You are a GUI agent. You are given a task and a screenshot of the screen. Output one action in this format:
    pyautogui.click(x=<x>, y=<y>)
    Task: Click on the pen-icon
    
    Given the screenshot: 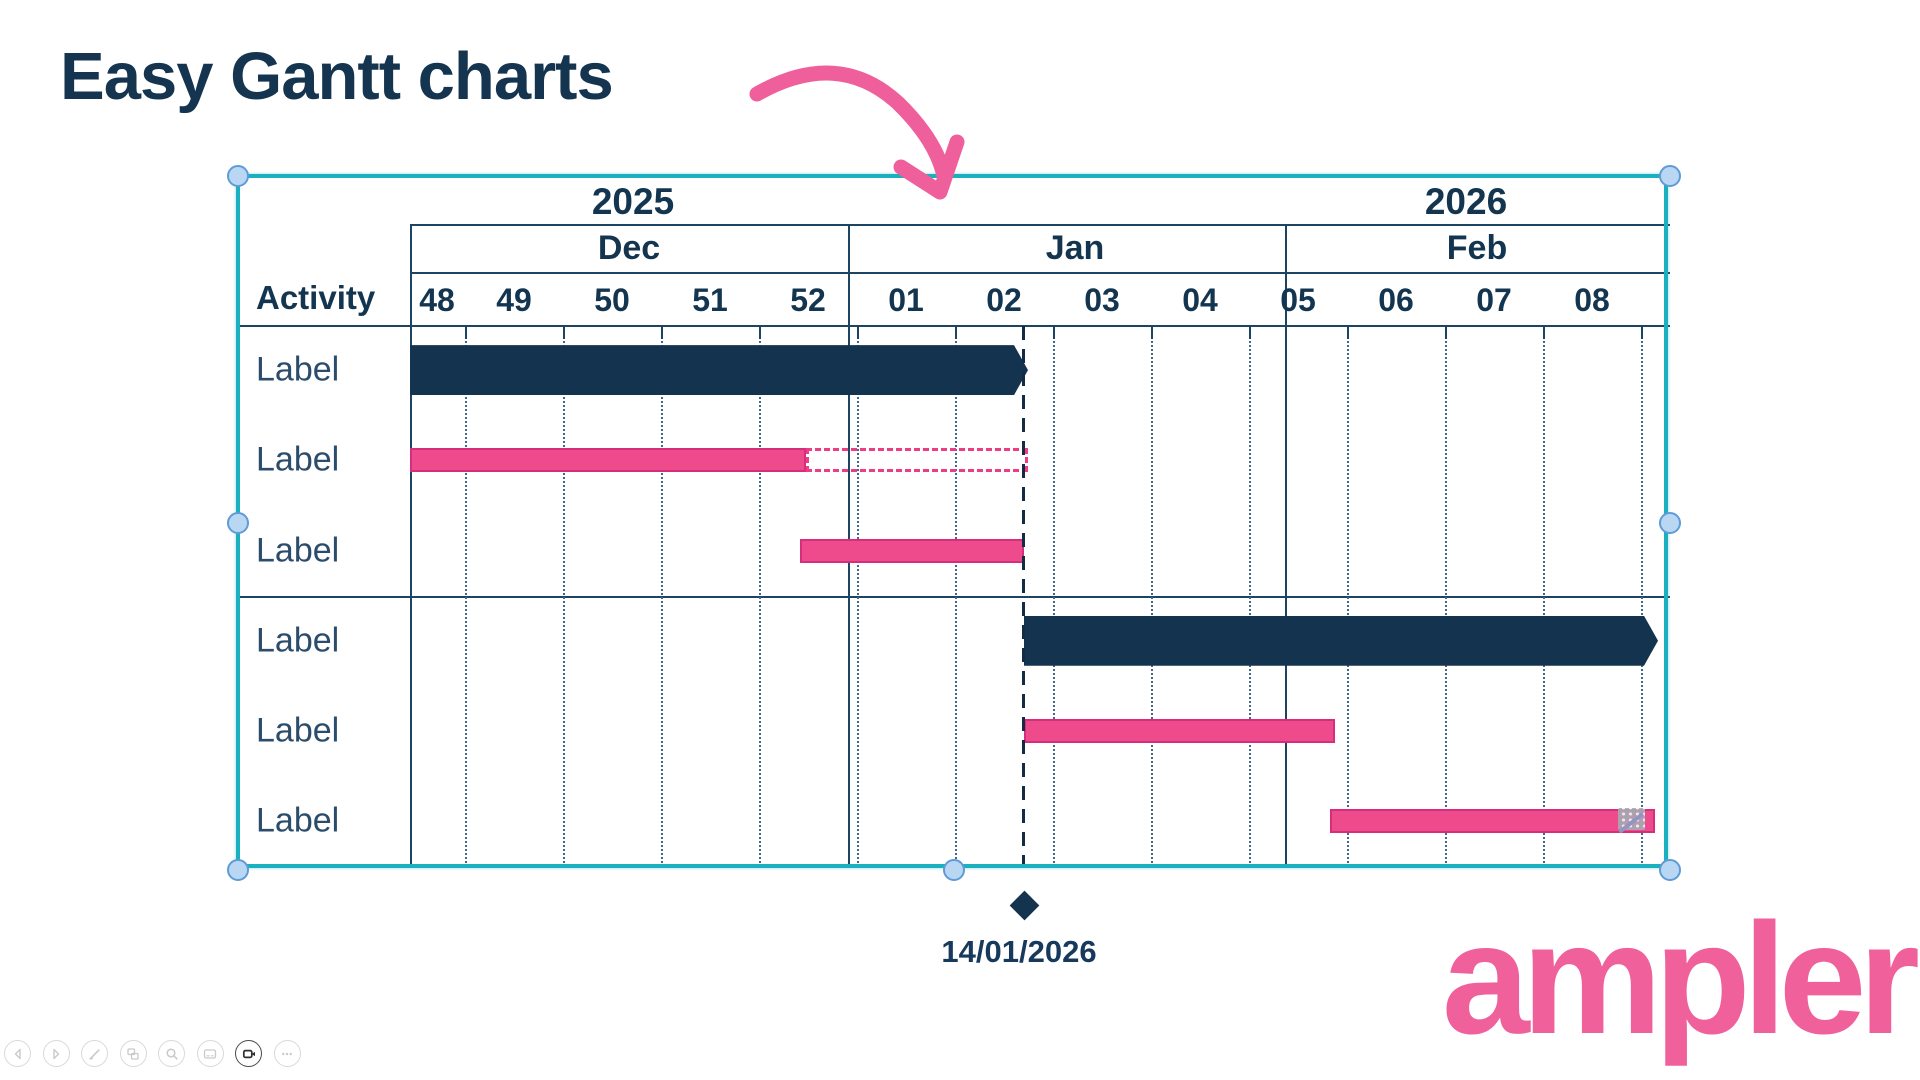 What is the action you would take?
    pyautogui.click(x=94, y=1054)
    